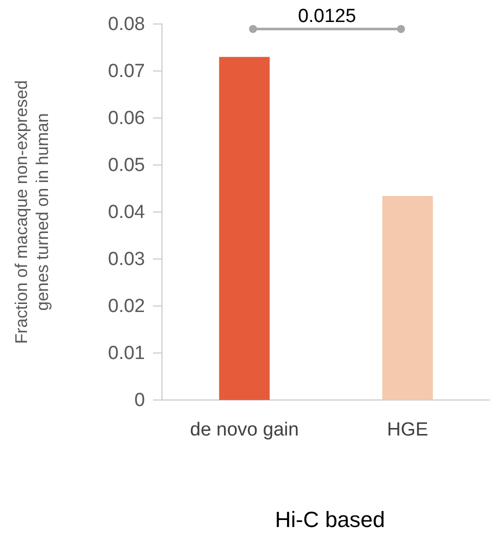 The height and width of the screenshot is (544, 490). I want to click on x-tick-label: de novo gain, so click(244, 429).